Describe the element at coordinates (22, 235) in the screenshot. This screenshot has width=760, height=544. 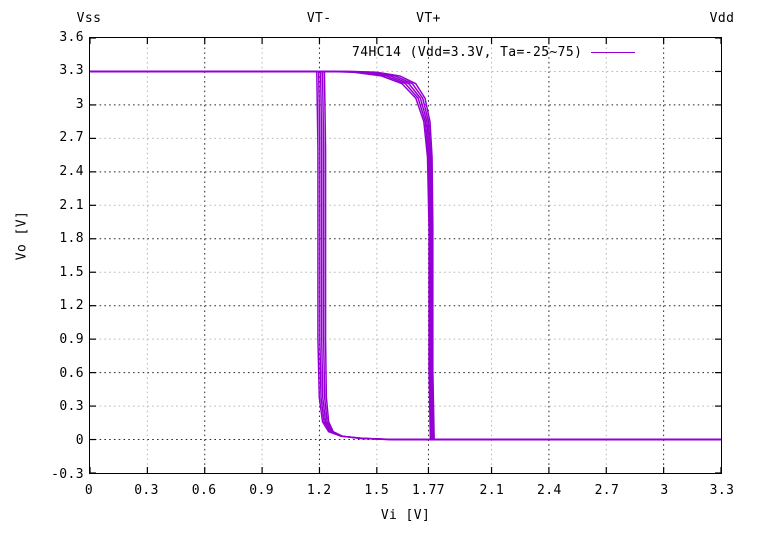
I see `y-axis-title: Vo [V]` at that location.